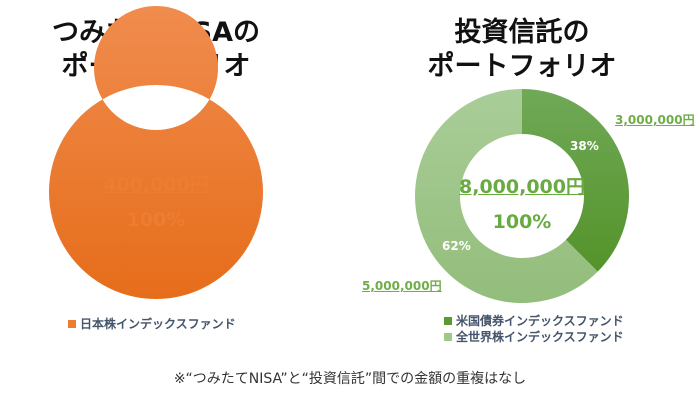 The height and width of the screenshot is (403, 700). Describe the element at coordinates (522, 222) in the screenshot. I see `right-center-percent: 100%` at that location.